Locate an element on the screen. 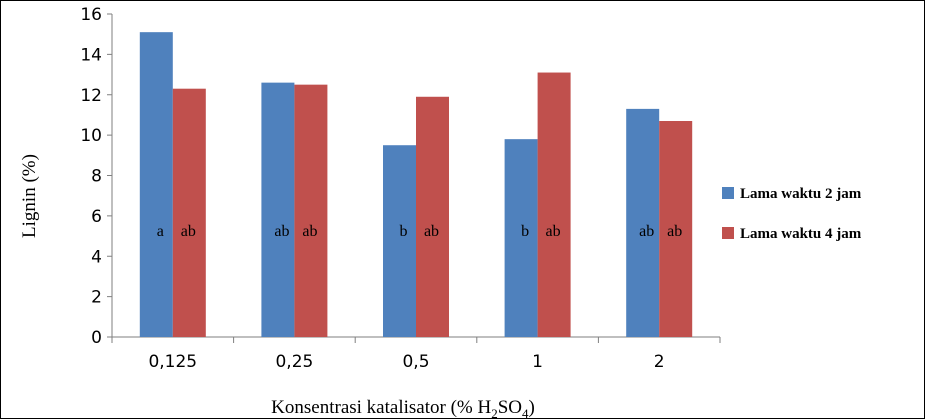  x-axis-title-mid: SO is located at coordinates (510, 407).